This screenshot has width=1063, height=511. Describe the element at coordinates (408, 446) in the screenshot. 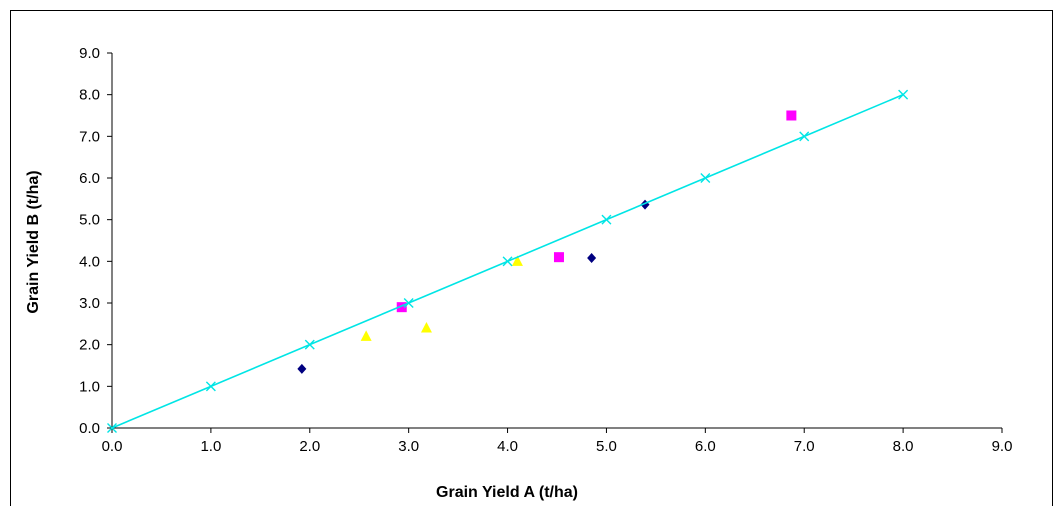

I see `x-tick-label: 3.0` at that location.